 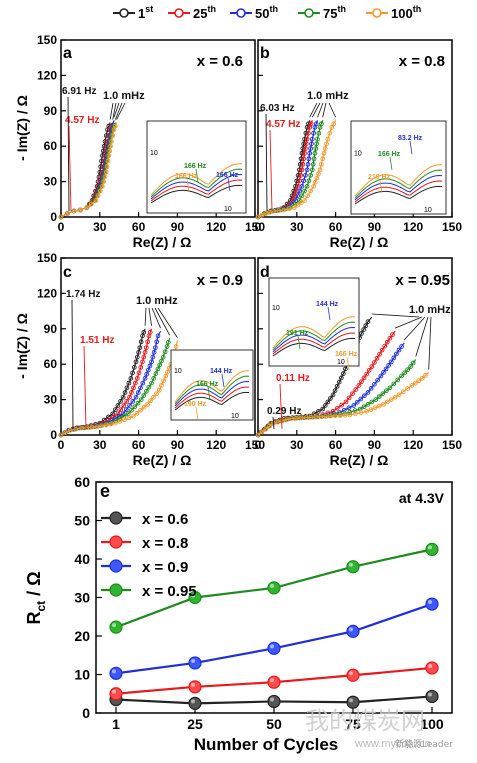 I want to click on inset-freq-label: 166 Hz, so click(x=207, y=384).